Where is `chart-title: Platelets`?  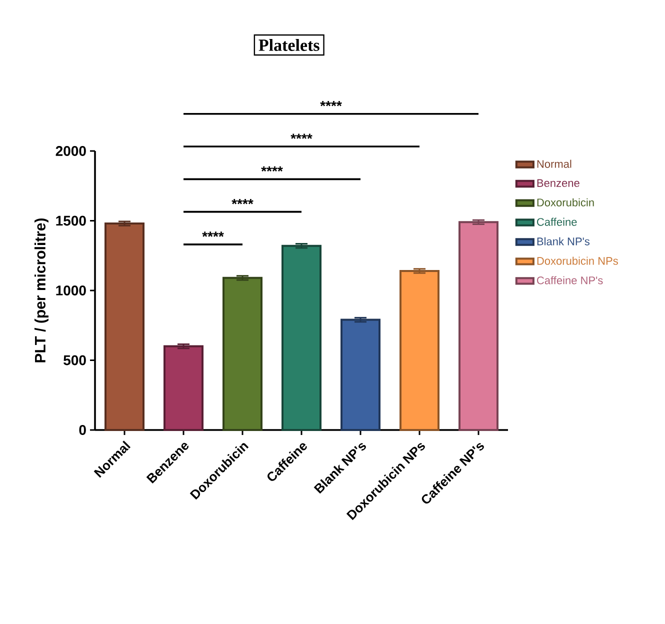
chart-title: Platelets is located at coordinates (289, 45).